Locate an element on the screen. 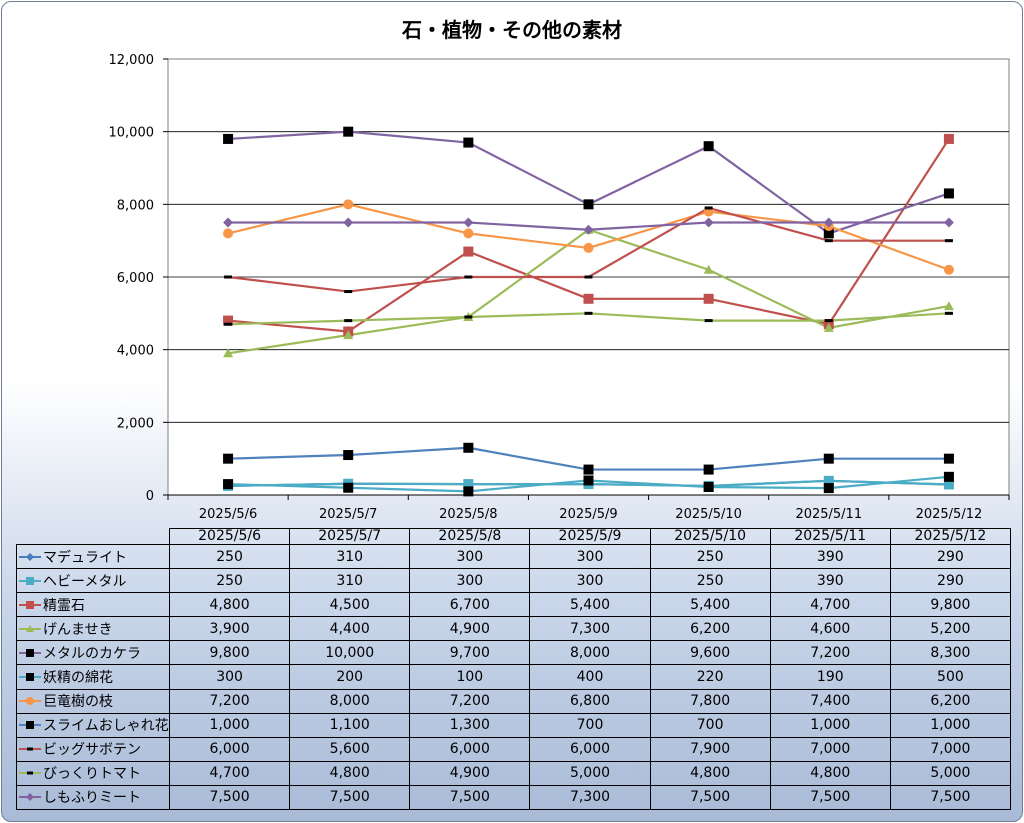 The width and height of the screenshot is (1024, 823). table-cell: 5,600 is located at coordinates (350, 749).